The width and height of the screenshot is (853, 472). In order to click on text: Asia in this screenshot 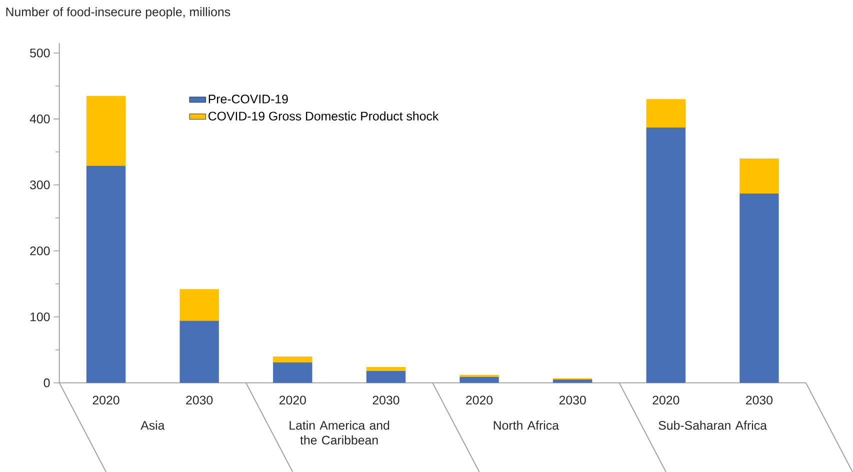, I will do `click(152, 425)`.